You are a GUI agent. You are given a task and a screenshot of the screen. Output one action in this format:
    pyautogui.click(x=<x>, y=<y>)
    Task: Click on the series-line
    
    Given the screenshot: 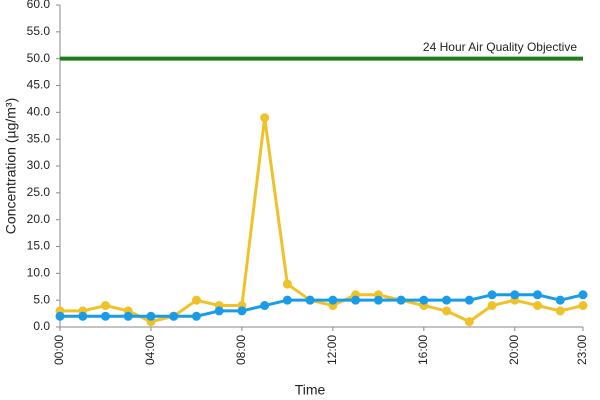 What is the action you would take?
    pyautogui.click(x=322, y=305)
    